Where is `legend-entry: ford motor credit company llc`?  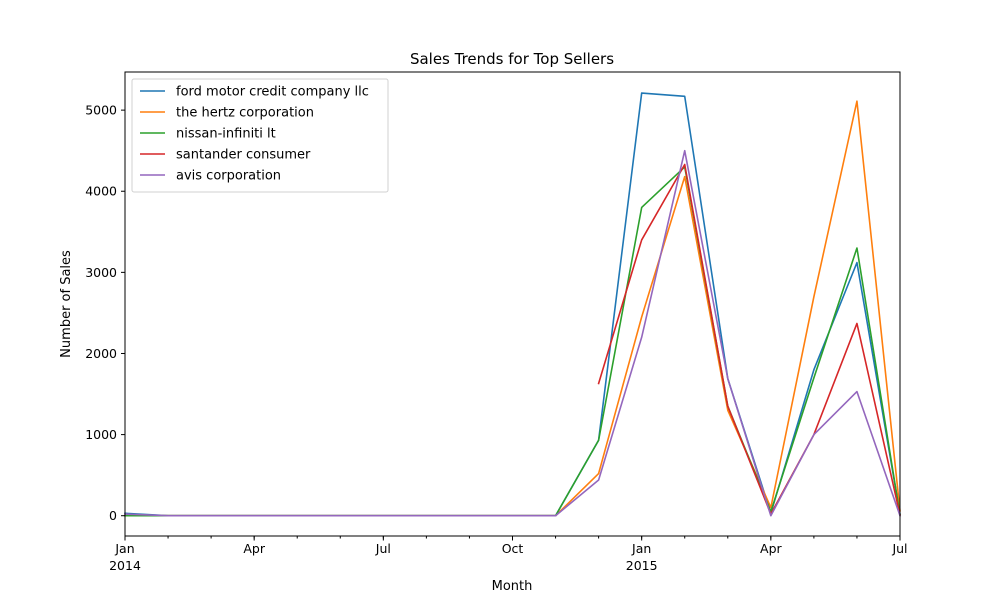
legend-entry: ford motor credit company llc is located at coordinates (272, 92).